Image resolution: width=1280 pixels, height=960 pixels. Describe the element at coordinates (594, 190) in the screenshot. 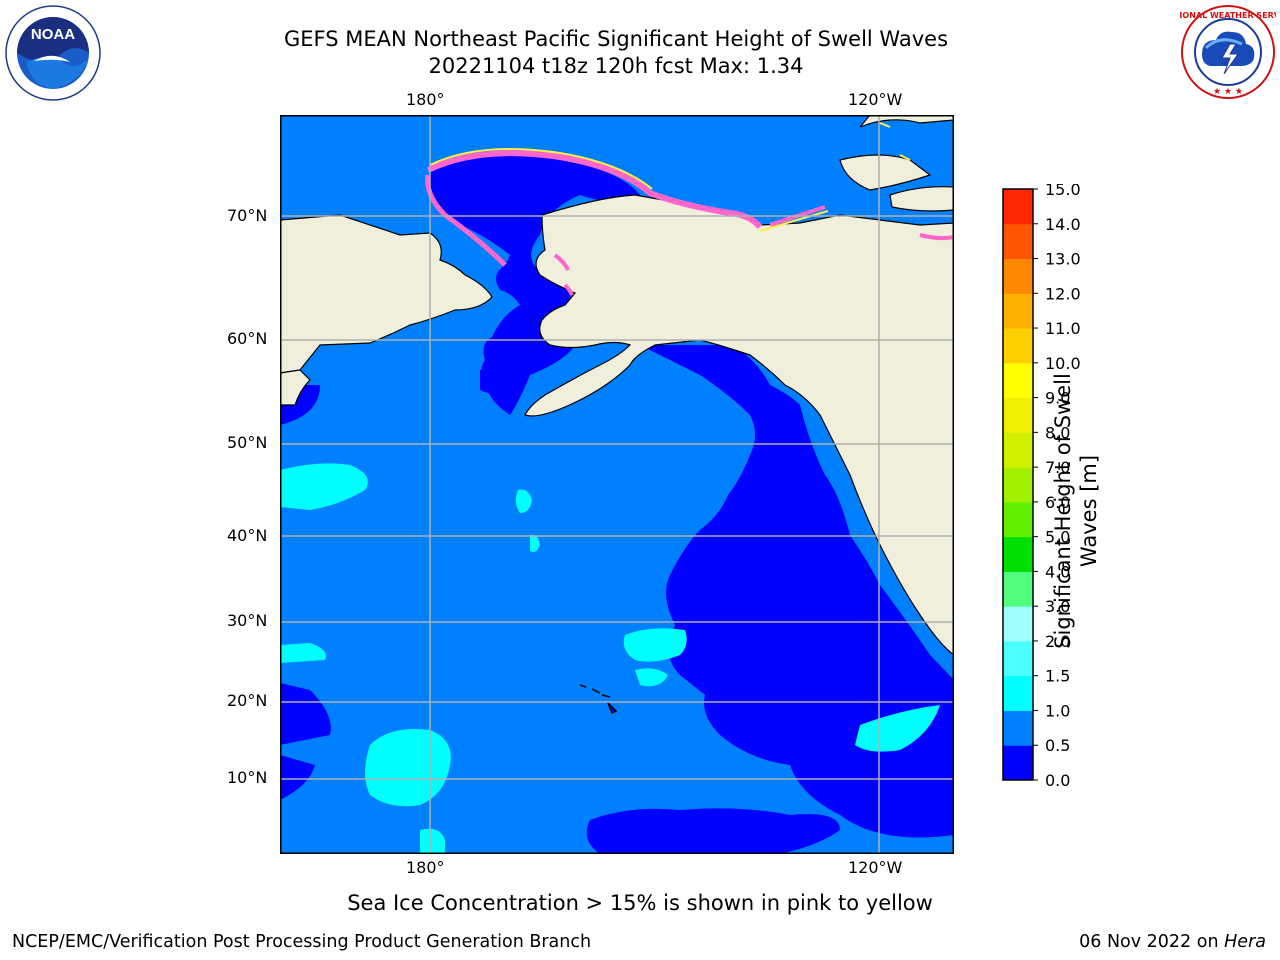

I see `sea-ice-chukchi` at that location.